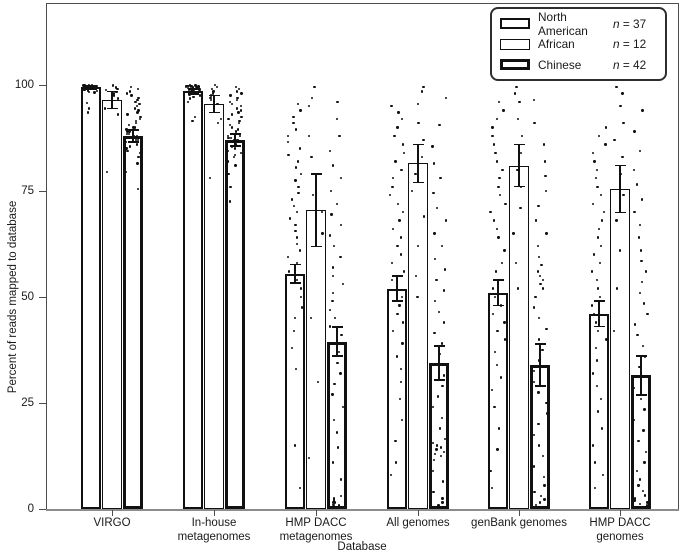  I want to click on y-tick-label-75: 75, so click(27, 191).